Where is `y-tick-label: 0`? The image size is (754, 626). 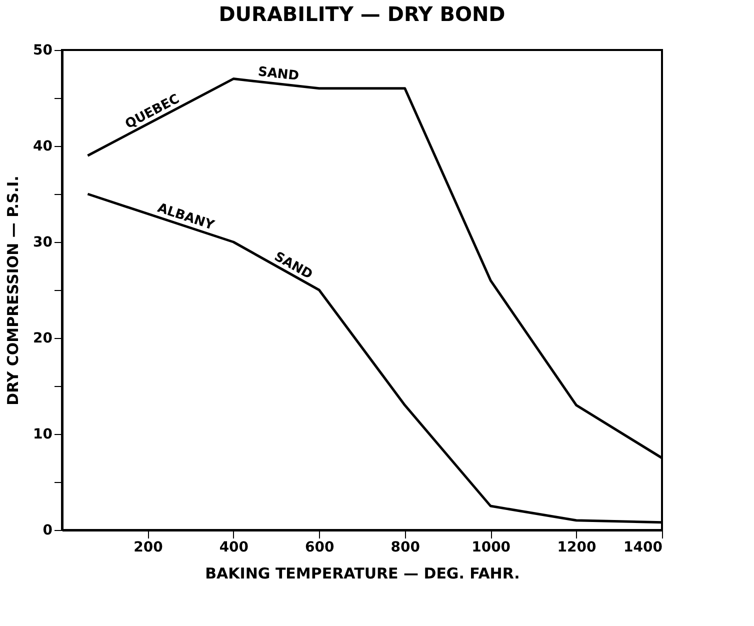 y-tick-label: 0 is located at coordinates (47, 530).